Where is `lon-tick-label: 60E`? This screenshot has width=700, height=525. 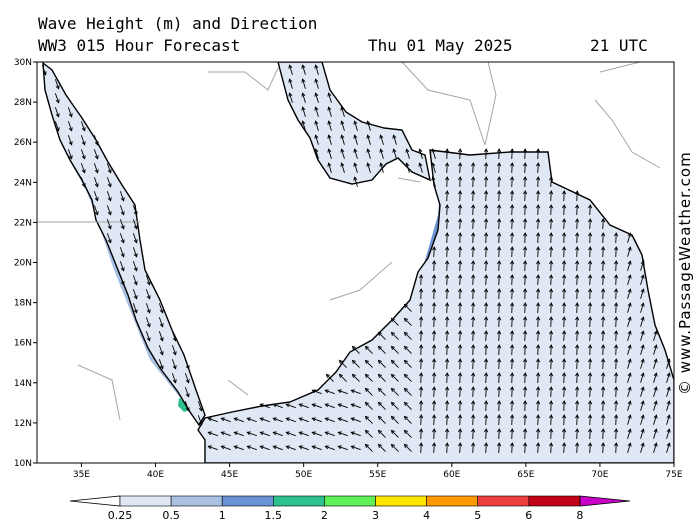
lon-tick-label: 60E is located at coordinates (451, 475).